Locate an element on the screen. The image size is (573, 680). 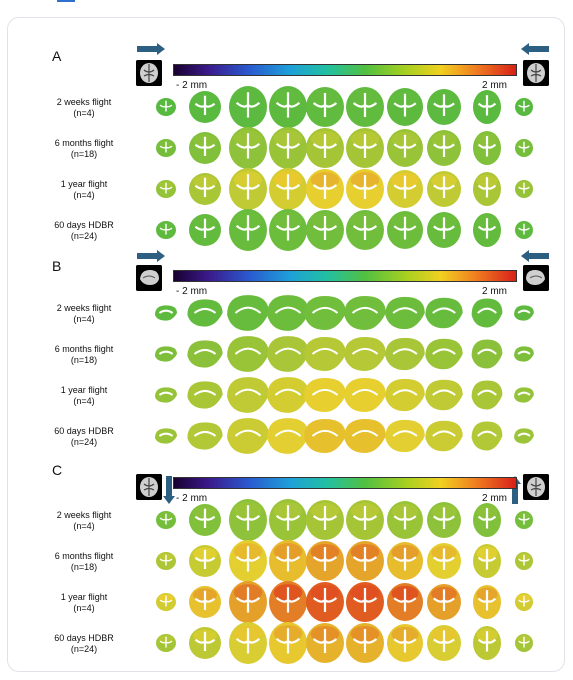
row-label: 6 months flight (n=18) is located at coordinates (84, 148).